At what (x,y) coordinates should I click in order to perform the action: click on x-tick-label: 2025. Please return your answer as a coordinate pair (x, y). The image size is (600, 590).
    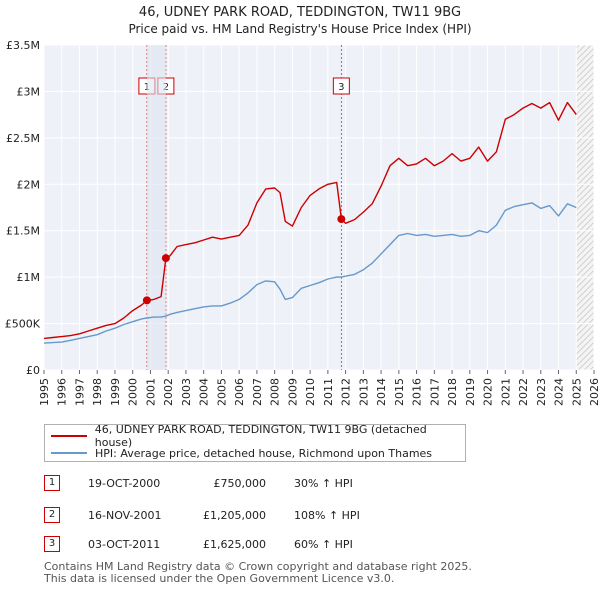
    Looking at the image, I should click on (576, 392).